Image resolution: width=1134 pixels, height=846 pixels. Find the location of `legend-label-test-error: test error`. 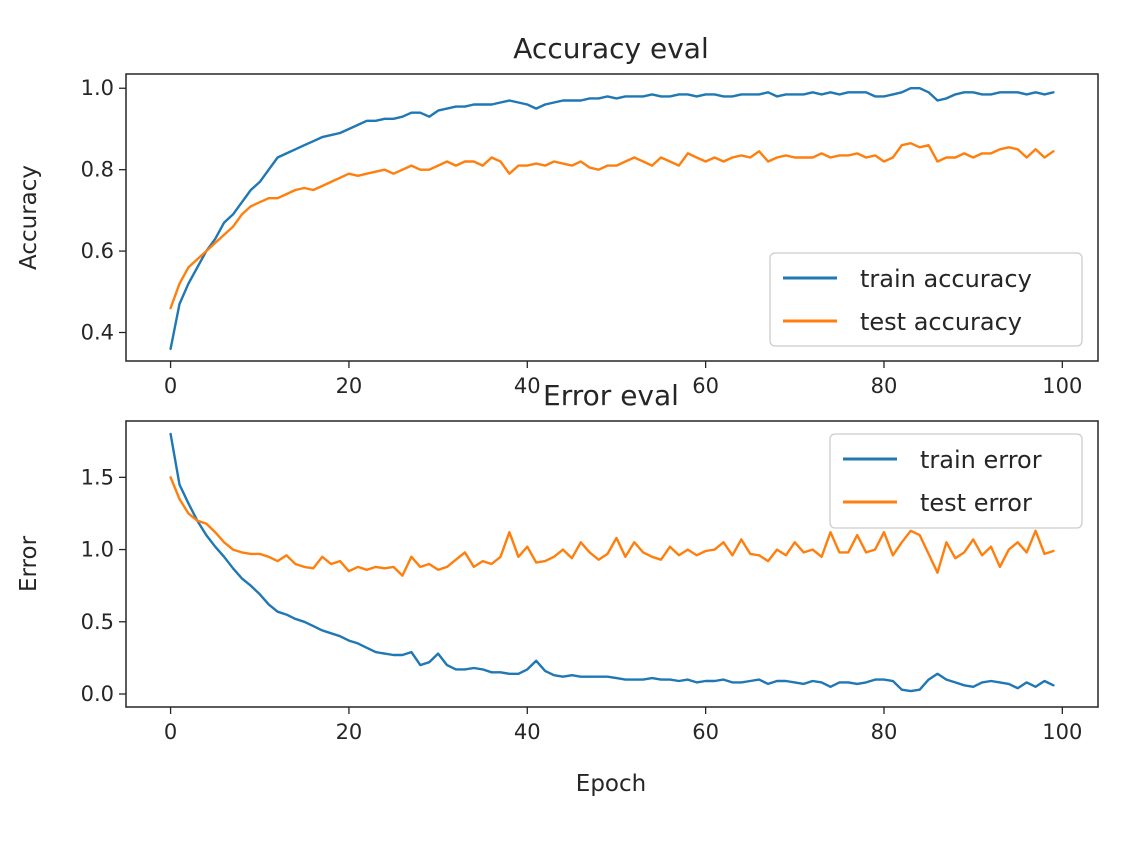

legend-label-test-error: test error is located at coordinates (976, 503).